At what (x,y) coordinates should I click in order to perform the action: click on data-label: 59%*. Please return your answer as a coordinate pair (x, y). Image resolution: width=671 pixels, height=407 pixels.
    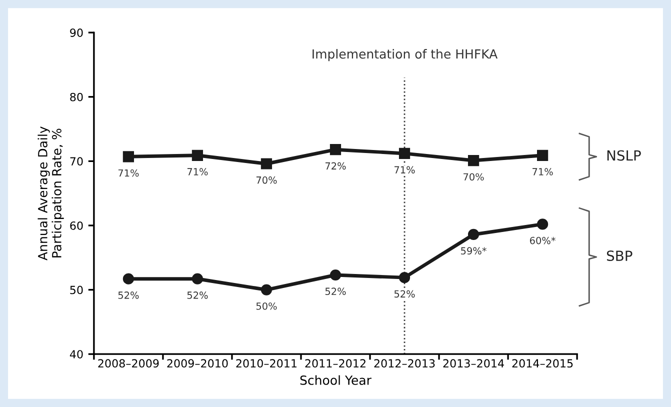
    Looking at the image, I should click on (473, 251).